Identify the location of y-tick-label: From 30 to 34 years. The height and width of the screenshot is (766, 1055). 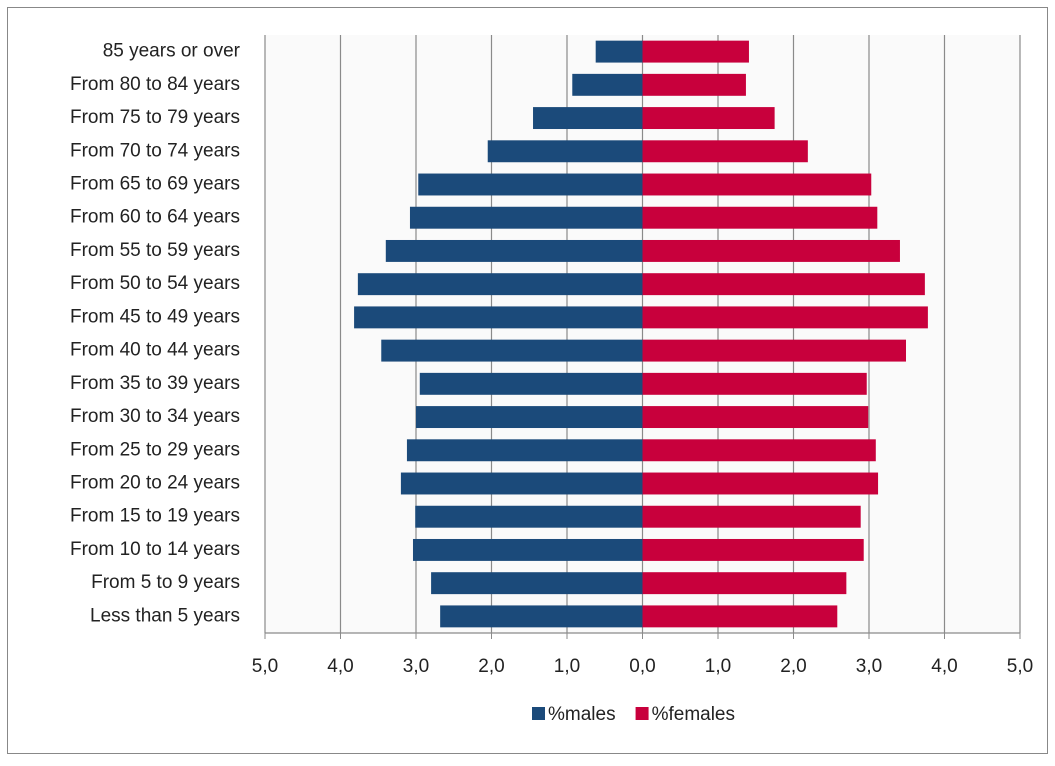
(155, 416).